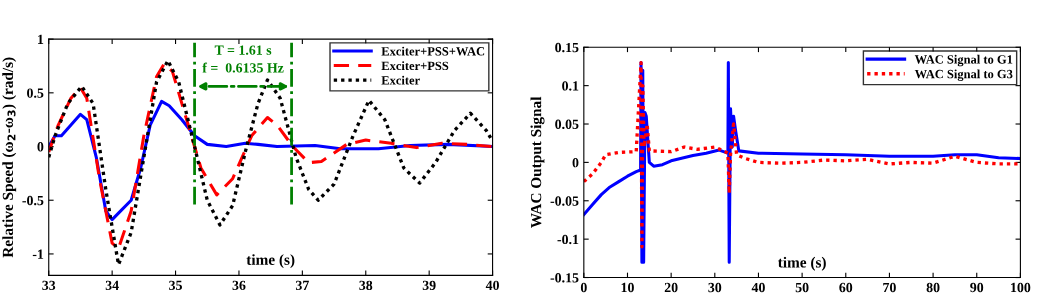  Describe the element at coordinates (175, 285) in the screenshot. I see `x-tick-label: 35` at that location.